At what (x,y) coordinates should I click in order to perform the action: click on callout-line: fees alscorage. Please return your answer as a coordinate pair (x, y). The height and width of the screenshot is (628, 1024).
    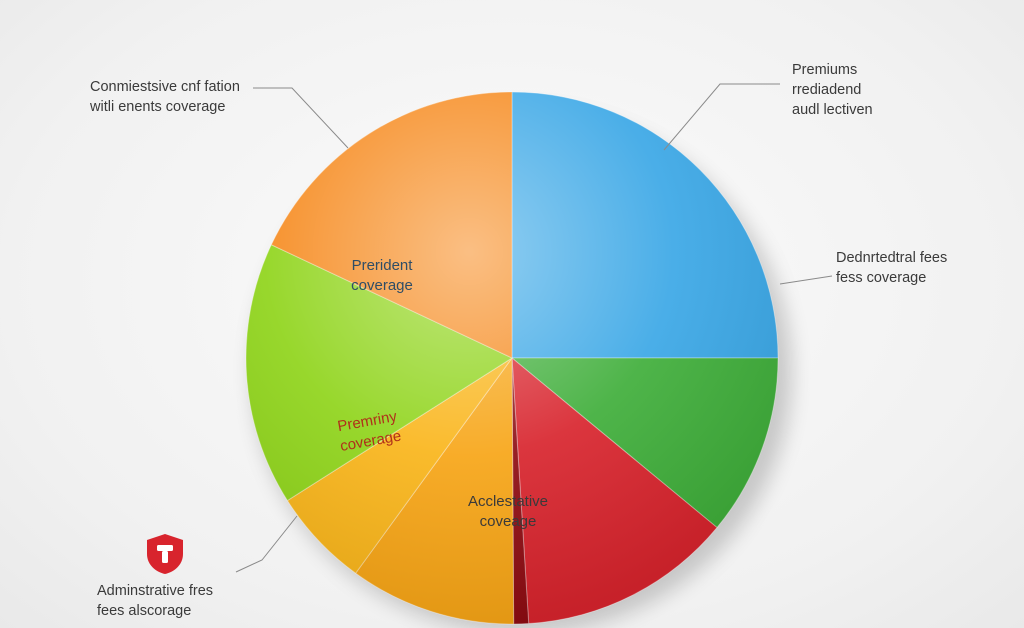
    Looking at the image, I should click on (144, 611).